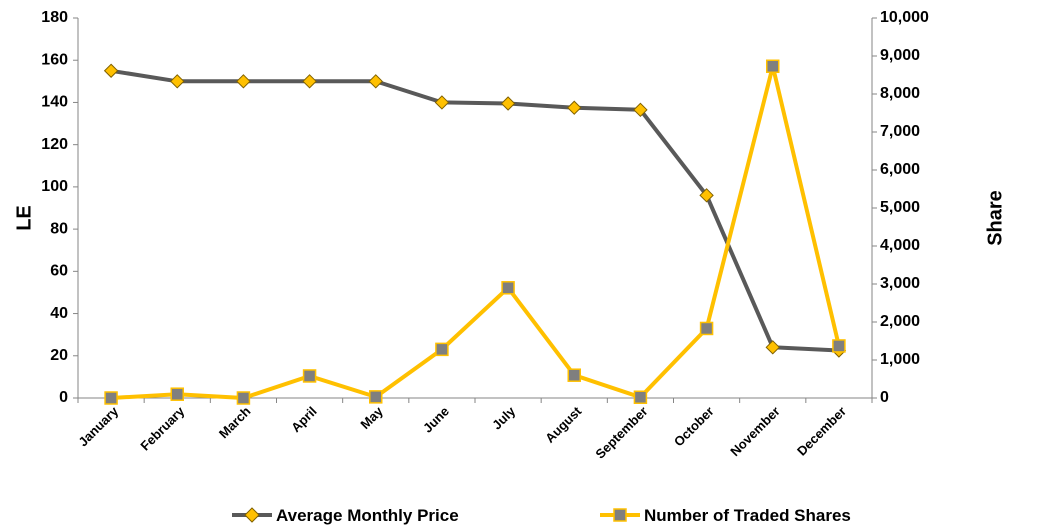  What do you see at coordinates (59, 313) in the screenshot?
I see `left-tick-label: 40` at bounding box center [59, 313].